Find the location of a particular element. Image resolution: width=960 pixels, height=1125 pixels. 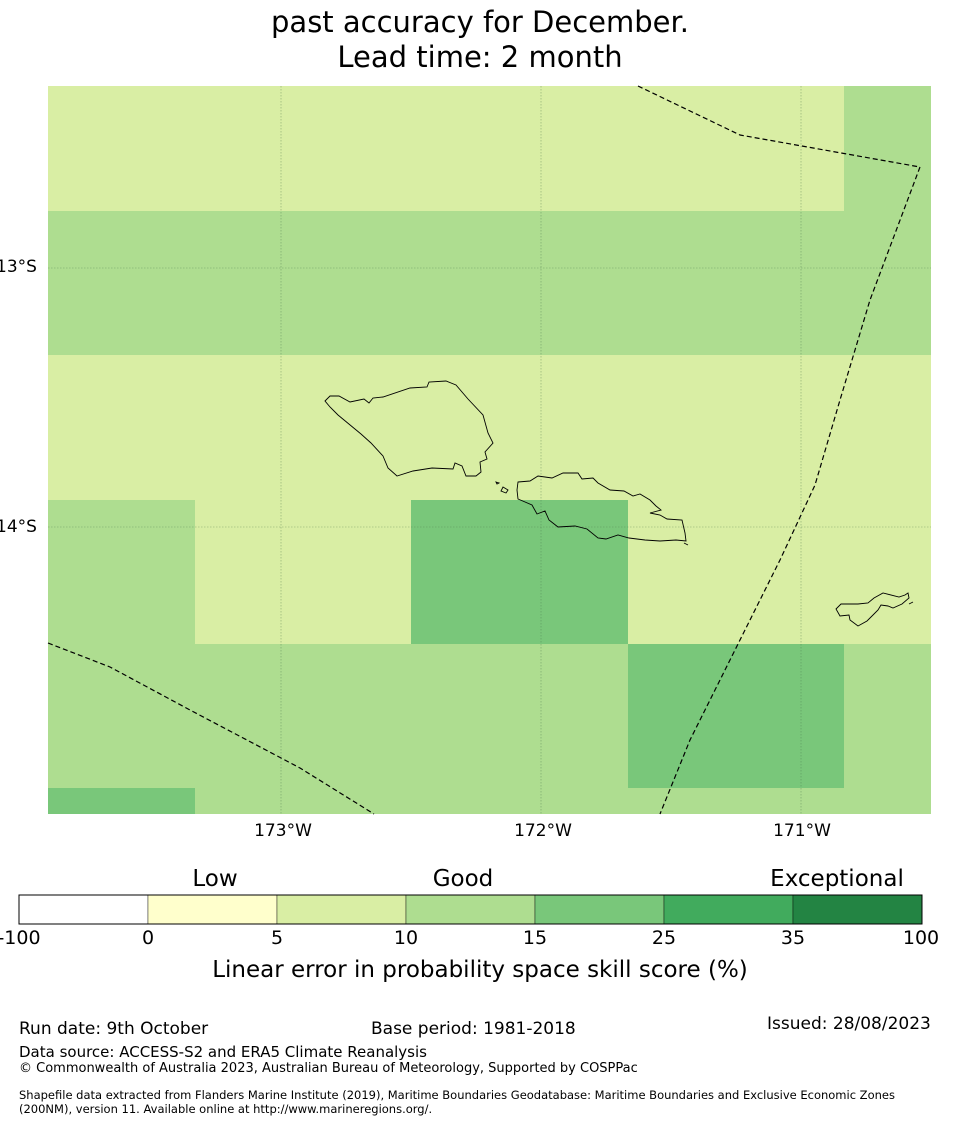

base-period: Base period: 1981-2018 is located at coordinates (473, 1029).